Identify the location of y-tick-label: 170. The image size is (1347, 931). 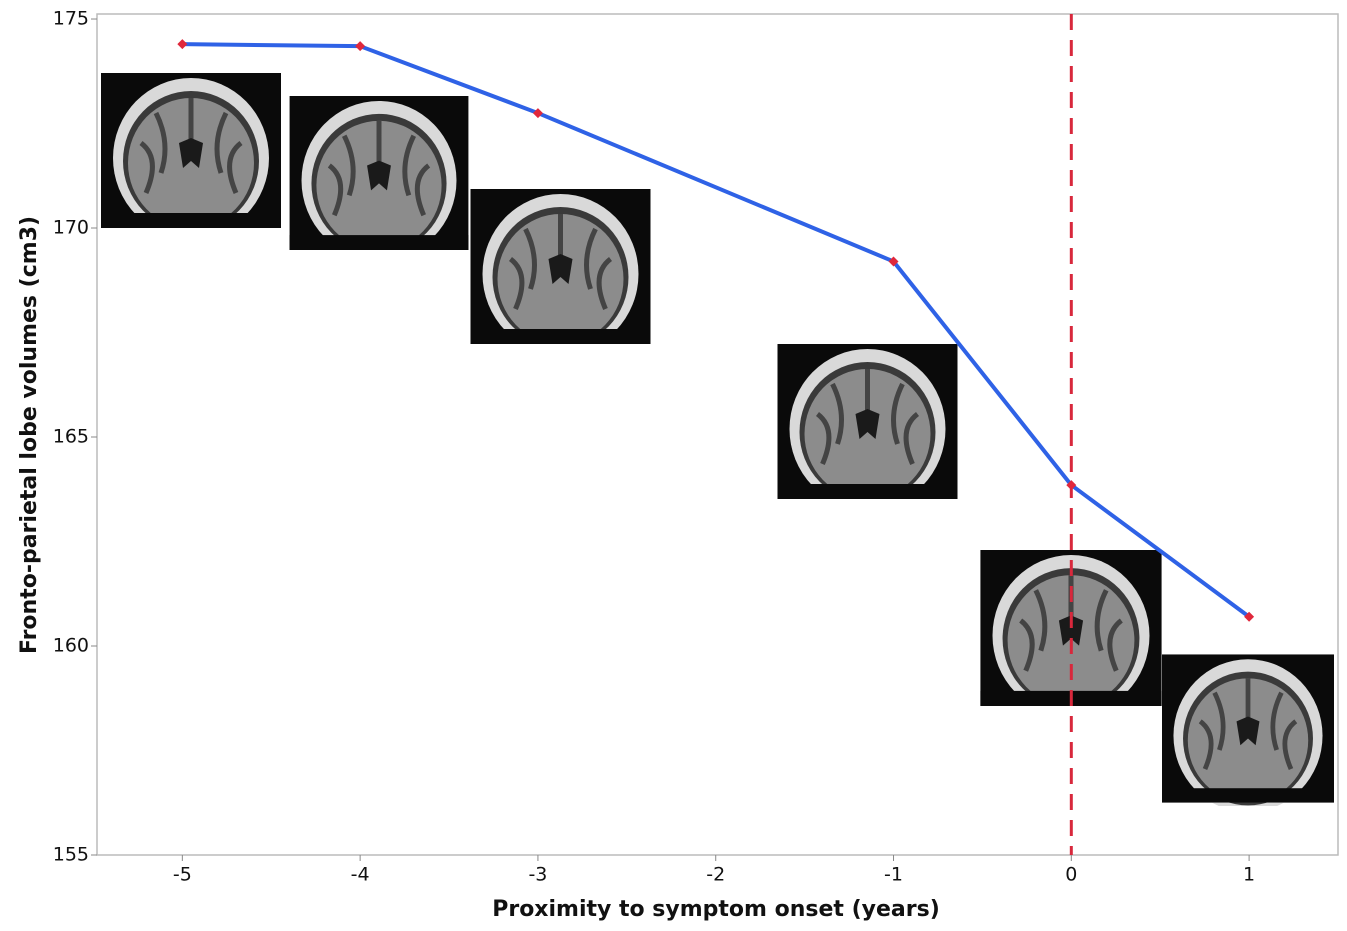
(71, 228).